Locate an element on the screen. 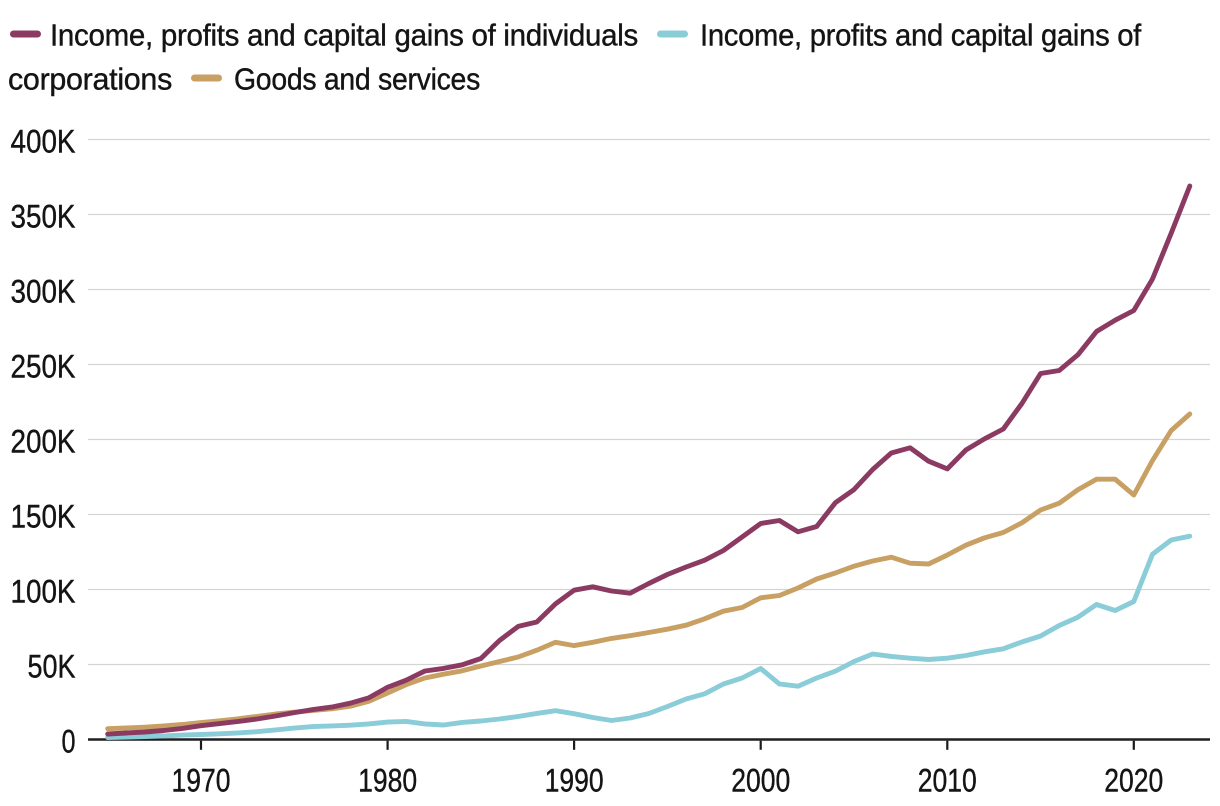  svg-text: 50K is located at coordinates (52, 666).